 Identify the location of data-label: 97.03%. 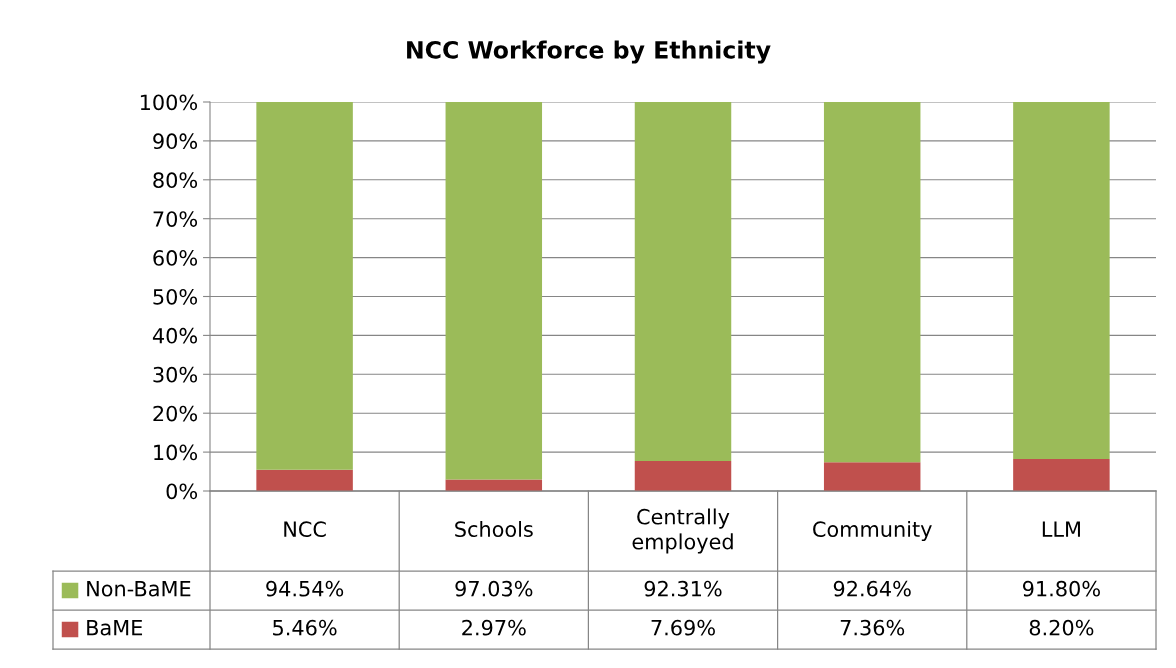
(494, 588).